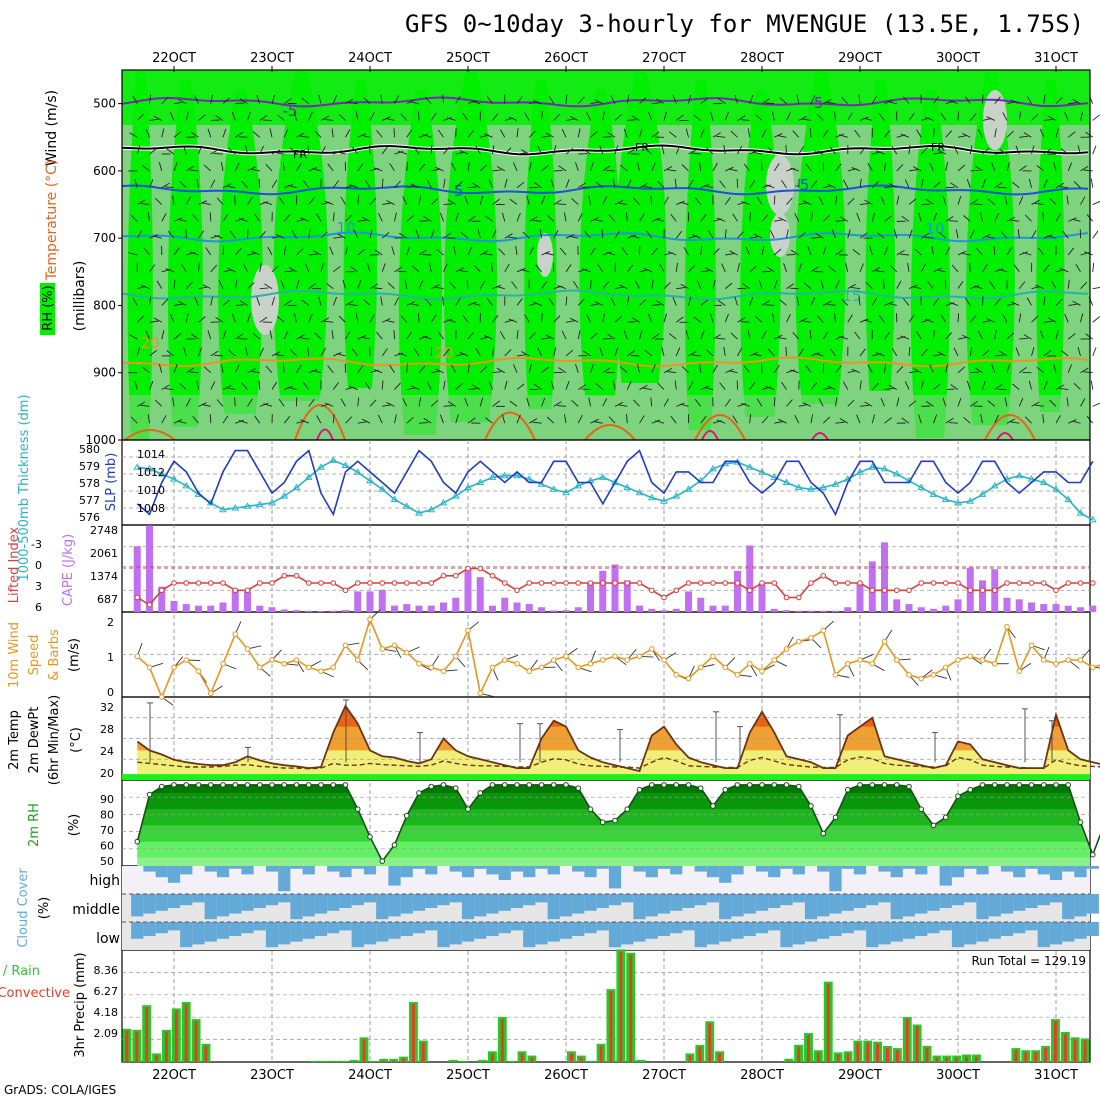 The height and width of the screenshot is (1100, 1100). What do you see at coordinates (54, 655) in the screenshot?
I see `wind-label: & Barbs` at bounding box center [54, 655].